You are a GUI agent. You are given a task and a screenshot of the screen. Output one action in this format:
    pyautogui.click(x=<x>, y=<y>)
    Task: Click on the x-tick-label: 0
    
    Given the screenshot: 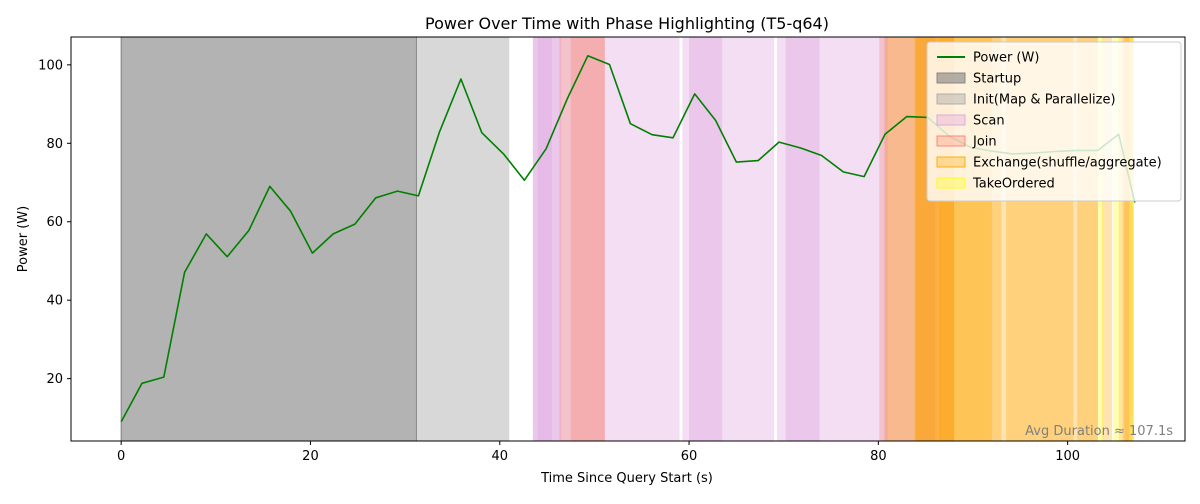 What is the action you would take?
    pyautogui.click(x=121, y=456)
    